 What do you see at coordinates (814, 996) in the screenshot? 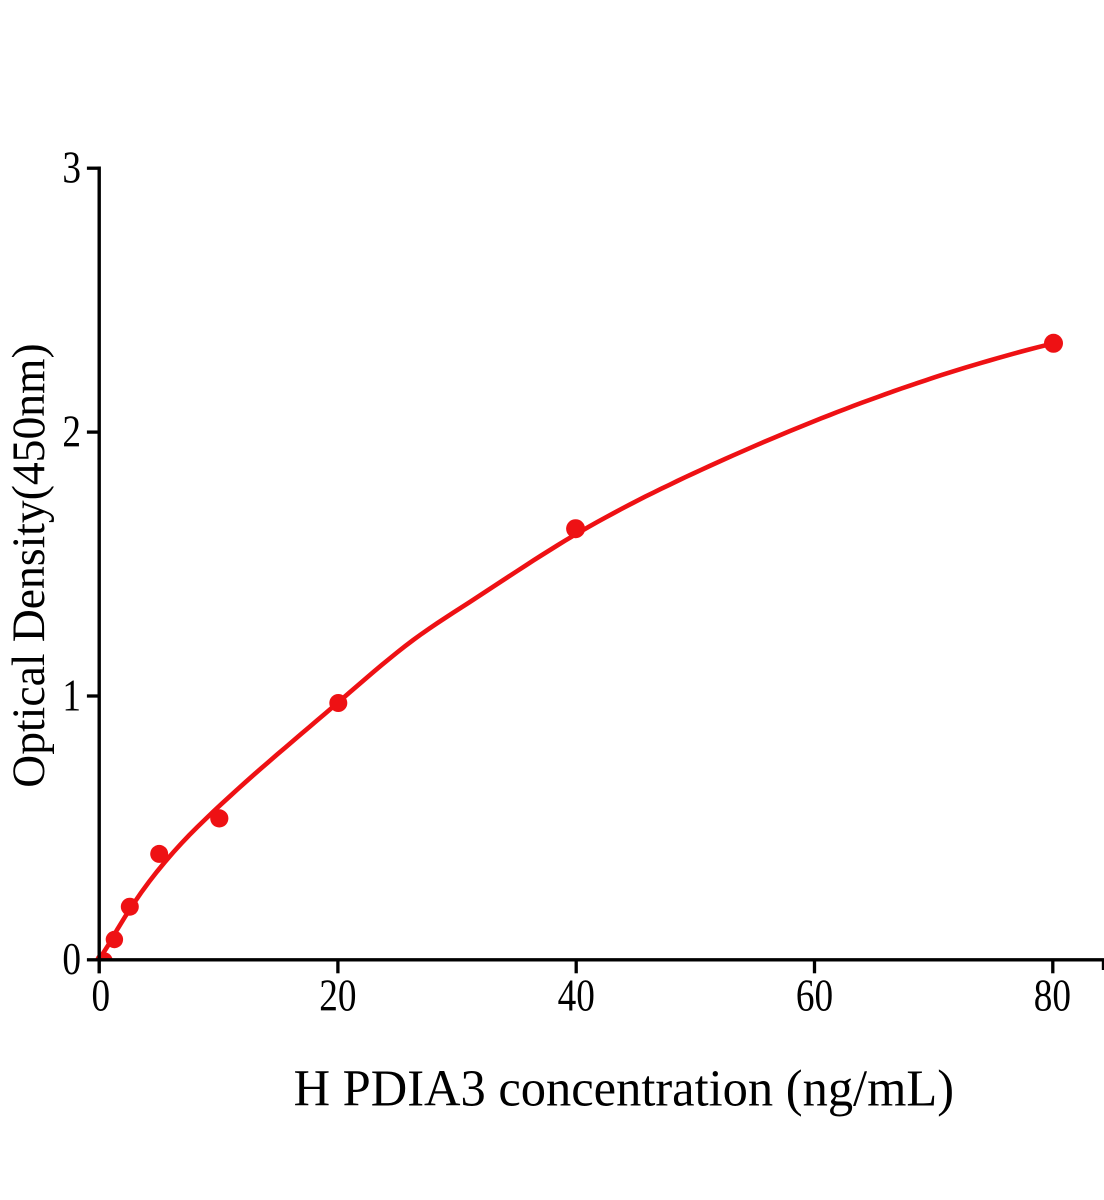
I see `svg-text: 60` at bounding box center [814, 996].